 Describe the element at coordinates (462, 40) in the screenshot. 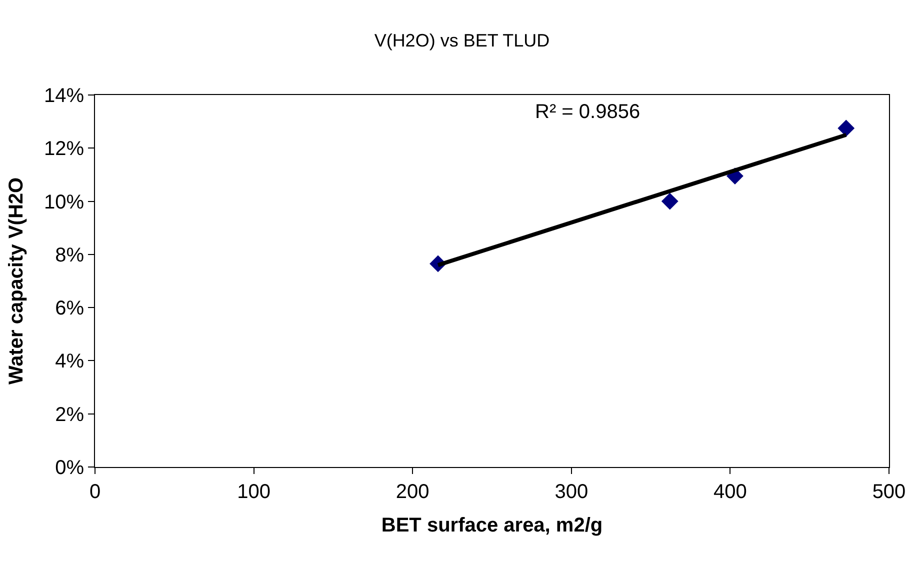

I see `chart-title: V(H2O) vs BET TLUD` at that location.